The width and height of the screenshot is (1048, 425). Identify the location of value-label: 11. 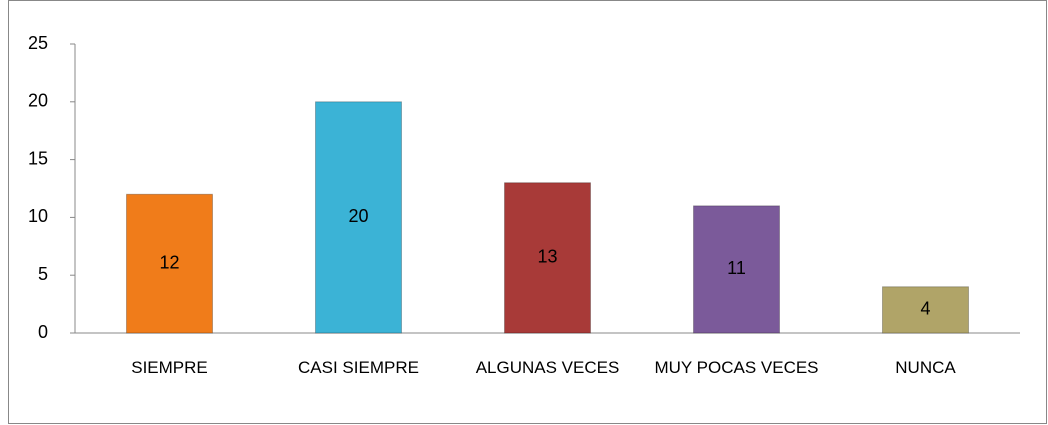
(736, 268).